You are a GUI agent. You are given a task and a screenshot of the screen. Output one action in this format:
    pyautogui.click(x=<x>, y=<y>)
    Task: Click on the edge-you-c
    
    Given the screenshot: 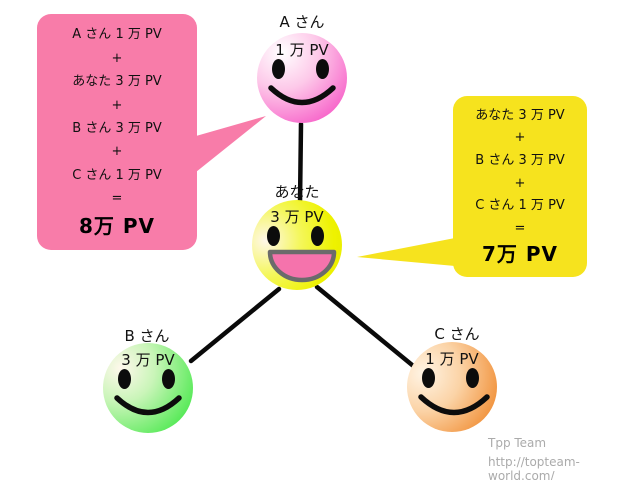 What is the action you would take?
    pyautogui.click(x=367, y=328)
    